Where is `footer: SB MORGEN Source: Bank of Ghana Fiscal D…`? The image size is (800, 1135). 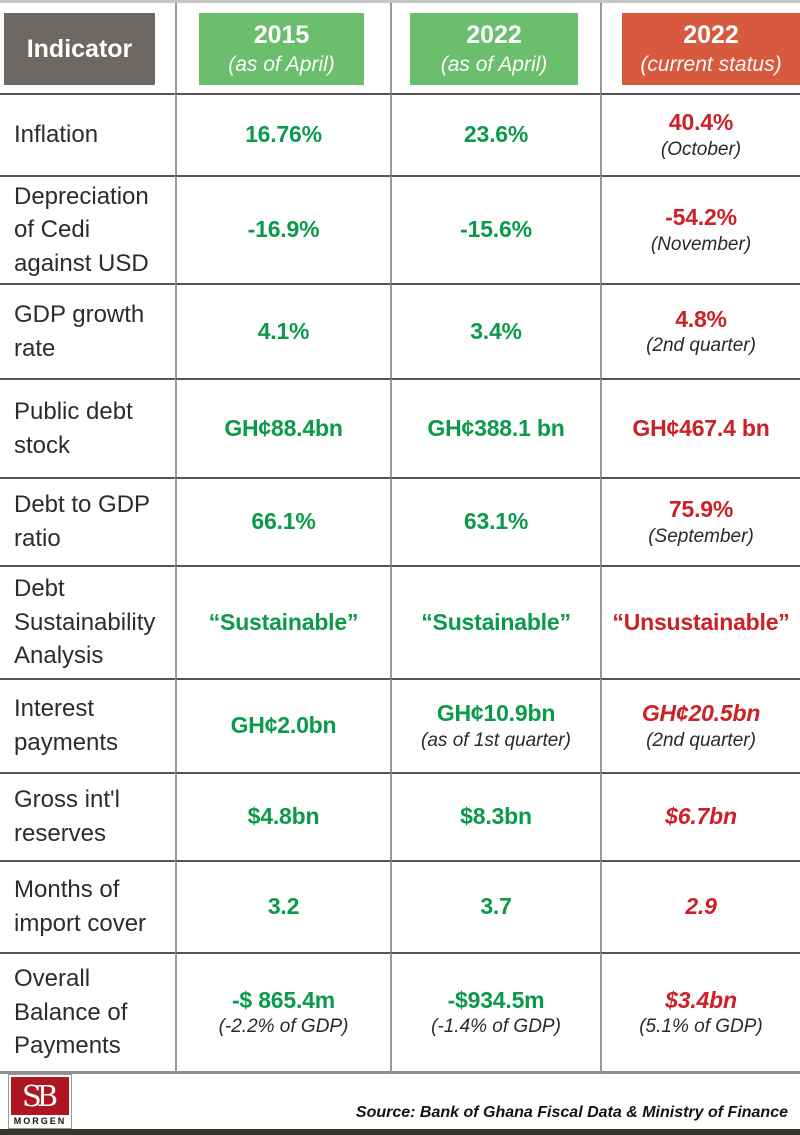 footer: SB MORGEN Source: Bank of Ghana Fiscal D… is located at coordinates (400, 1104).